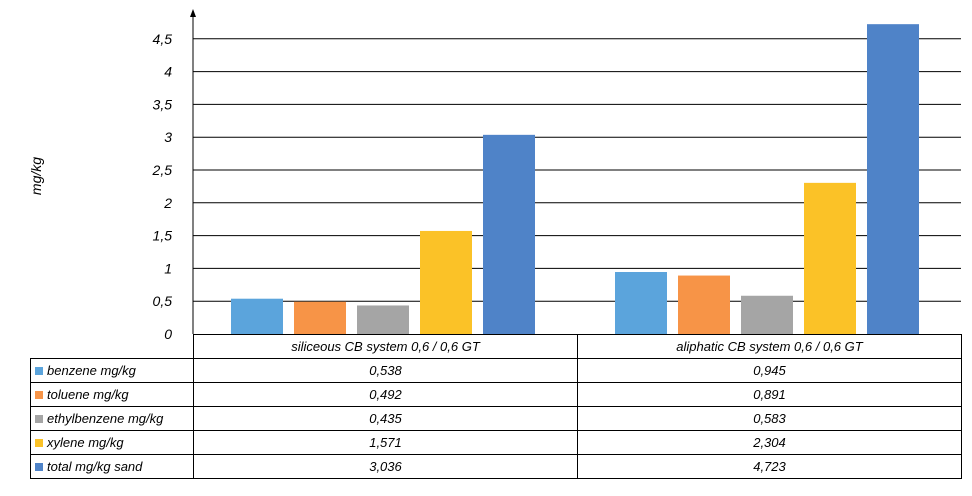  What do you see at coordinates (163, 104) in the screenshot?
I see `y-tick-label: 3,5` at bounding box center [163, 104].